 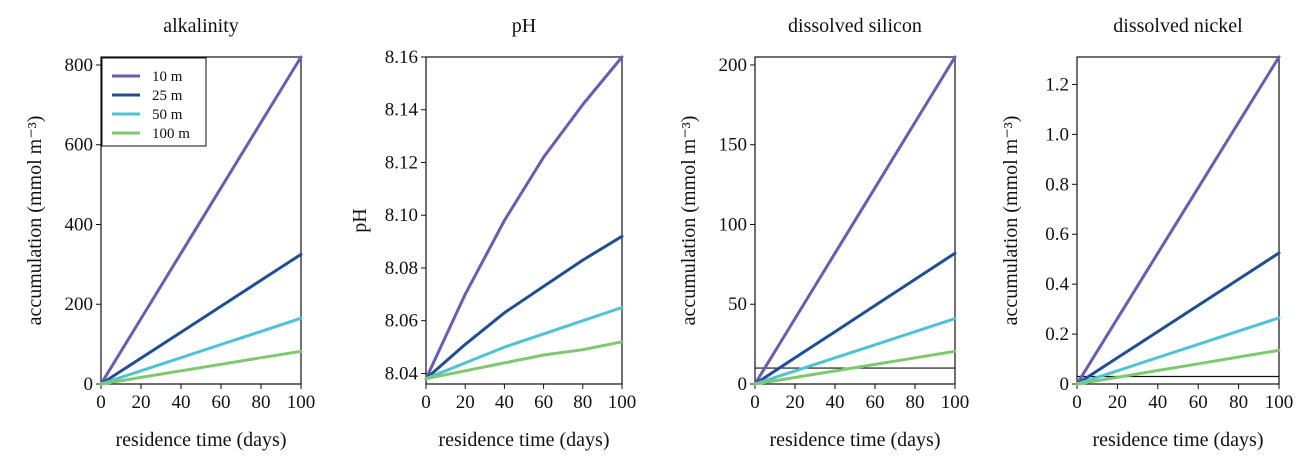 I want to click on y-tick-label: 1.2, so click(x=1057, y=84).